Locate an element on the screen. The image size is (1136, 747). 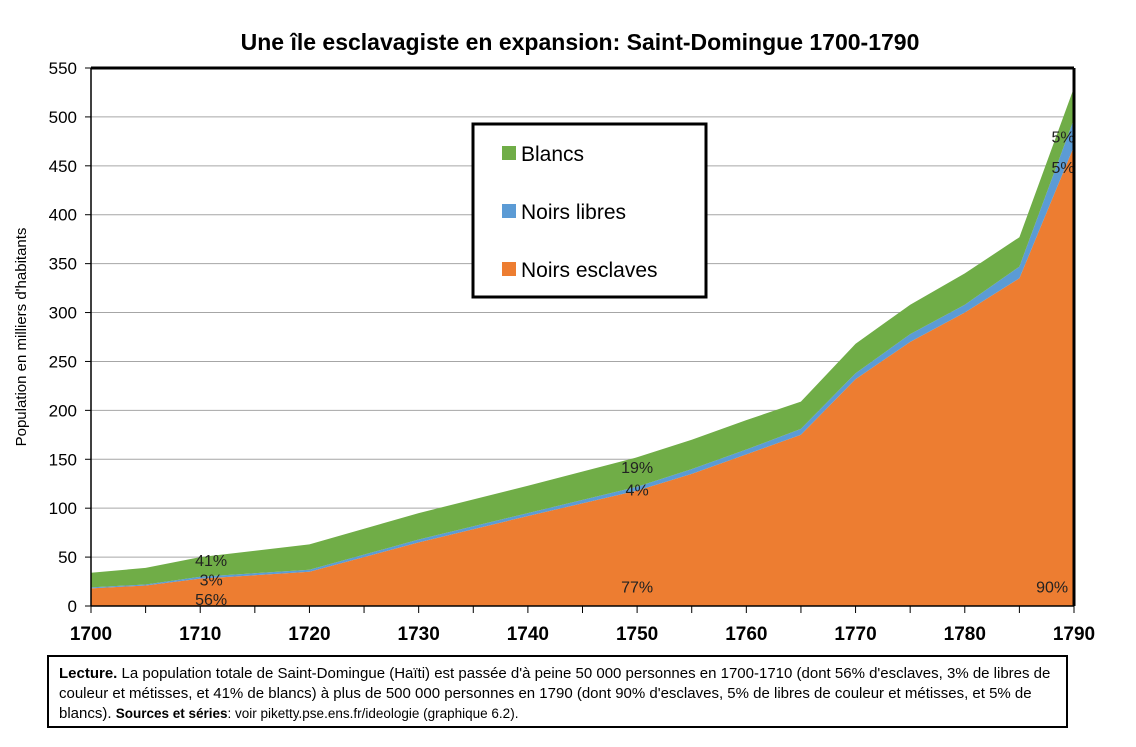
caption-lead: Lecture. is located at coordinates (88, 673).